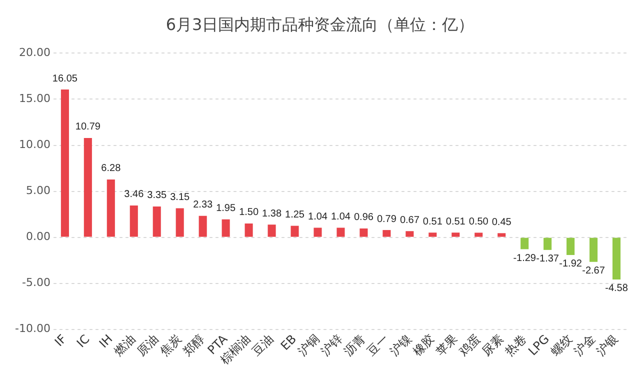  Describe the element at coordinates (61, 341) in the screenshot. I see `x-tick-label: IF` at that location.